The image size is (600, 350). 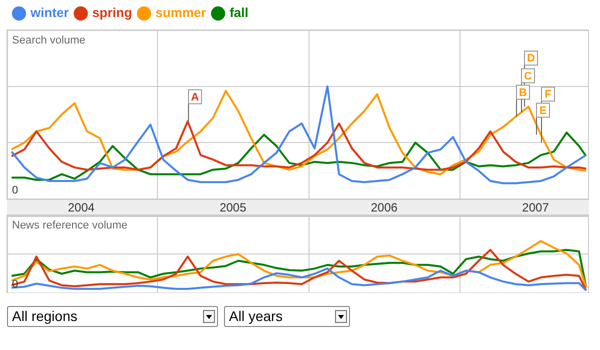 What do you see at coordinates (81, 207) in the screenshot?
I see `x-tick-label: 2004` at bounding box center [81, 207].